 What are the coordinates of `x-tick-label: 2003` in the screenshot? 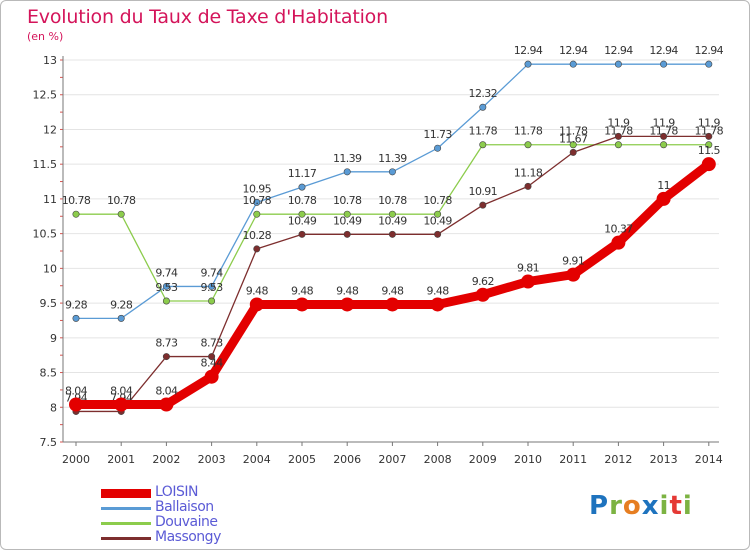 It's located at (212, 459).